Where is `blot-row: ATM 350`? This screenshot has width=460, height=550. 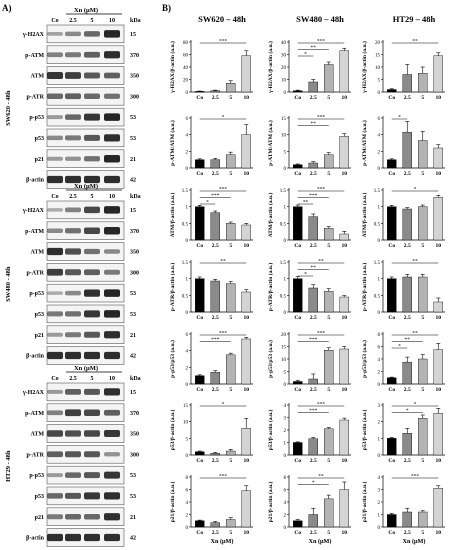 blot-row: ATM 350 is located at coordinates (84, 433).